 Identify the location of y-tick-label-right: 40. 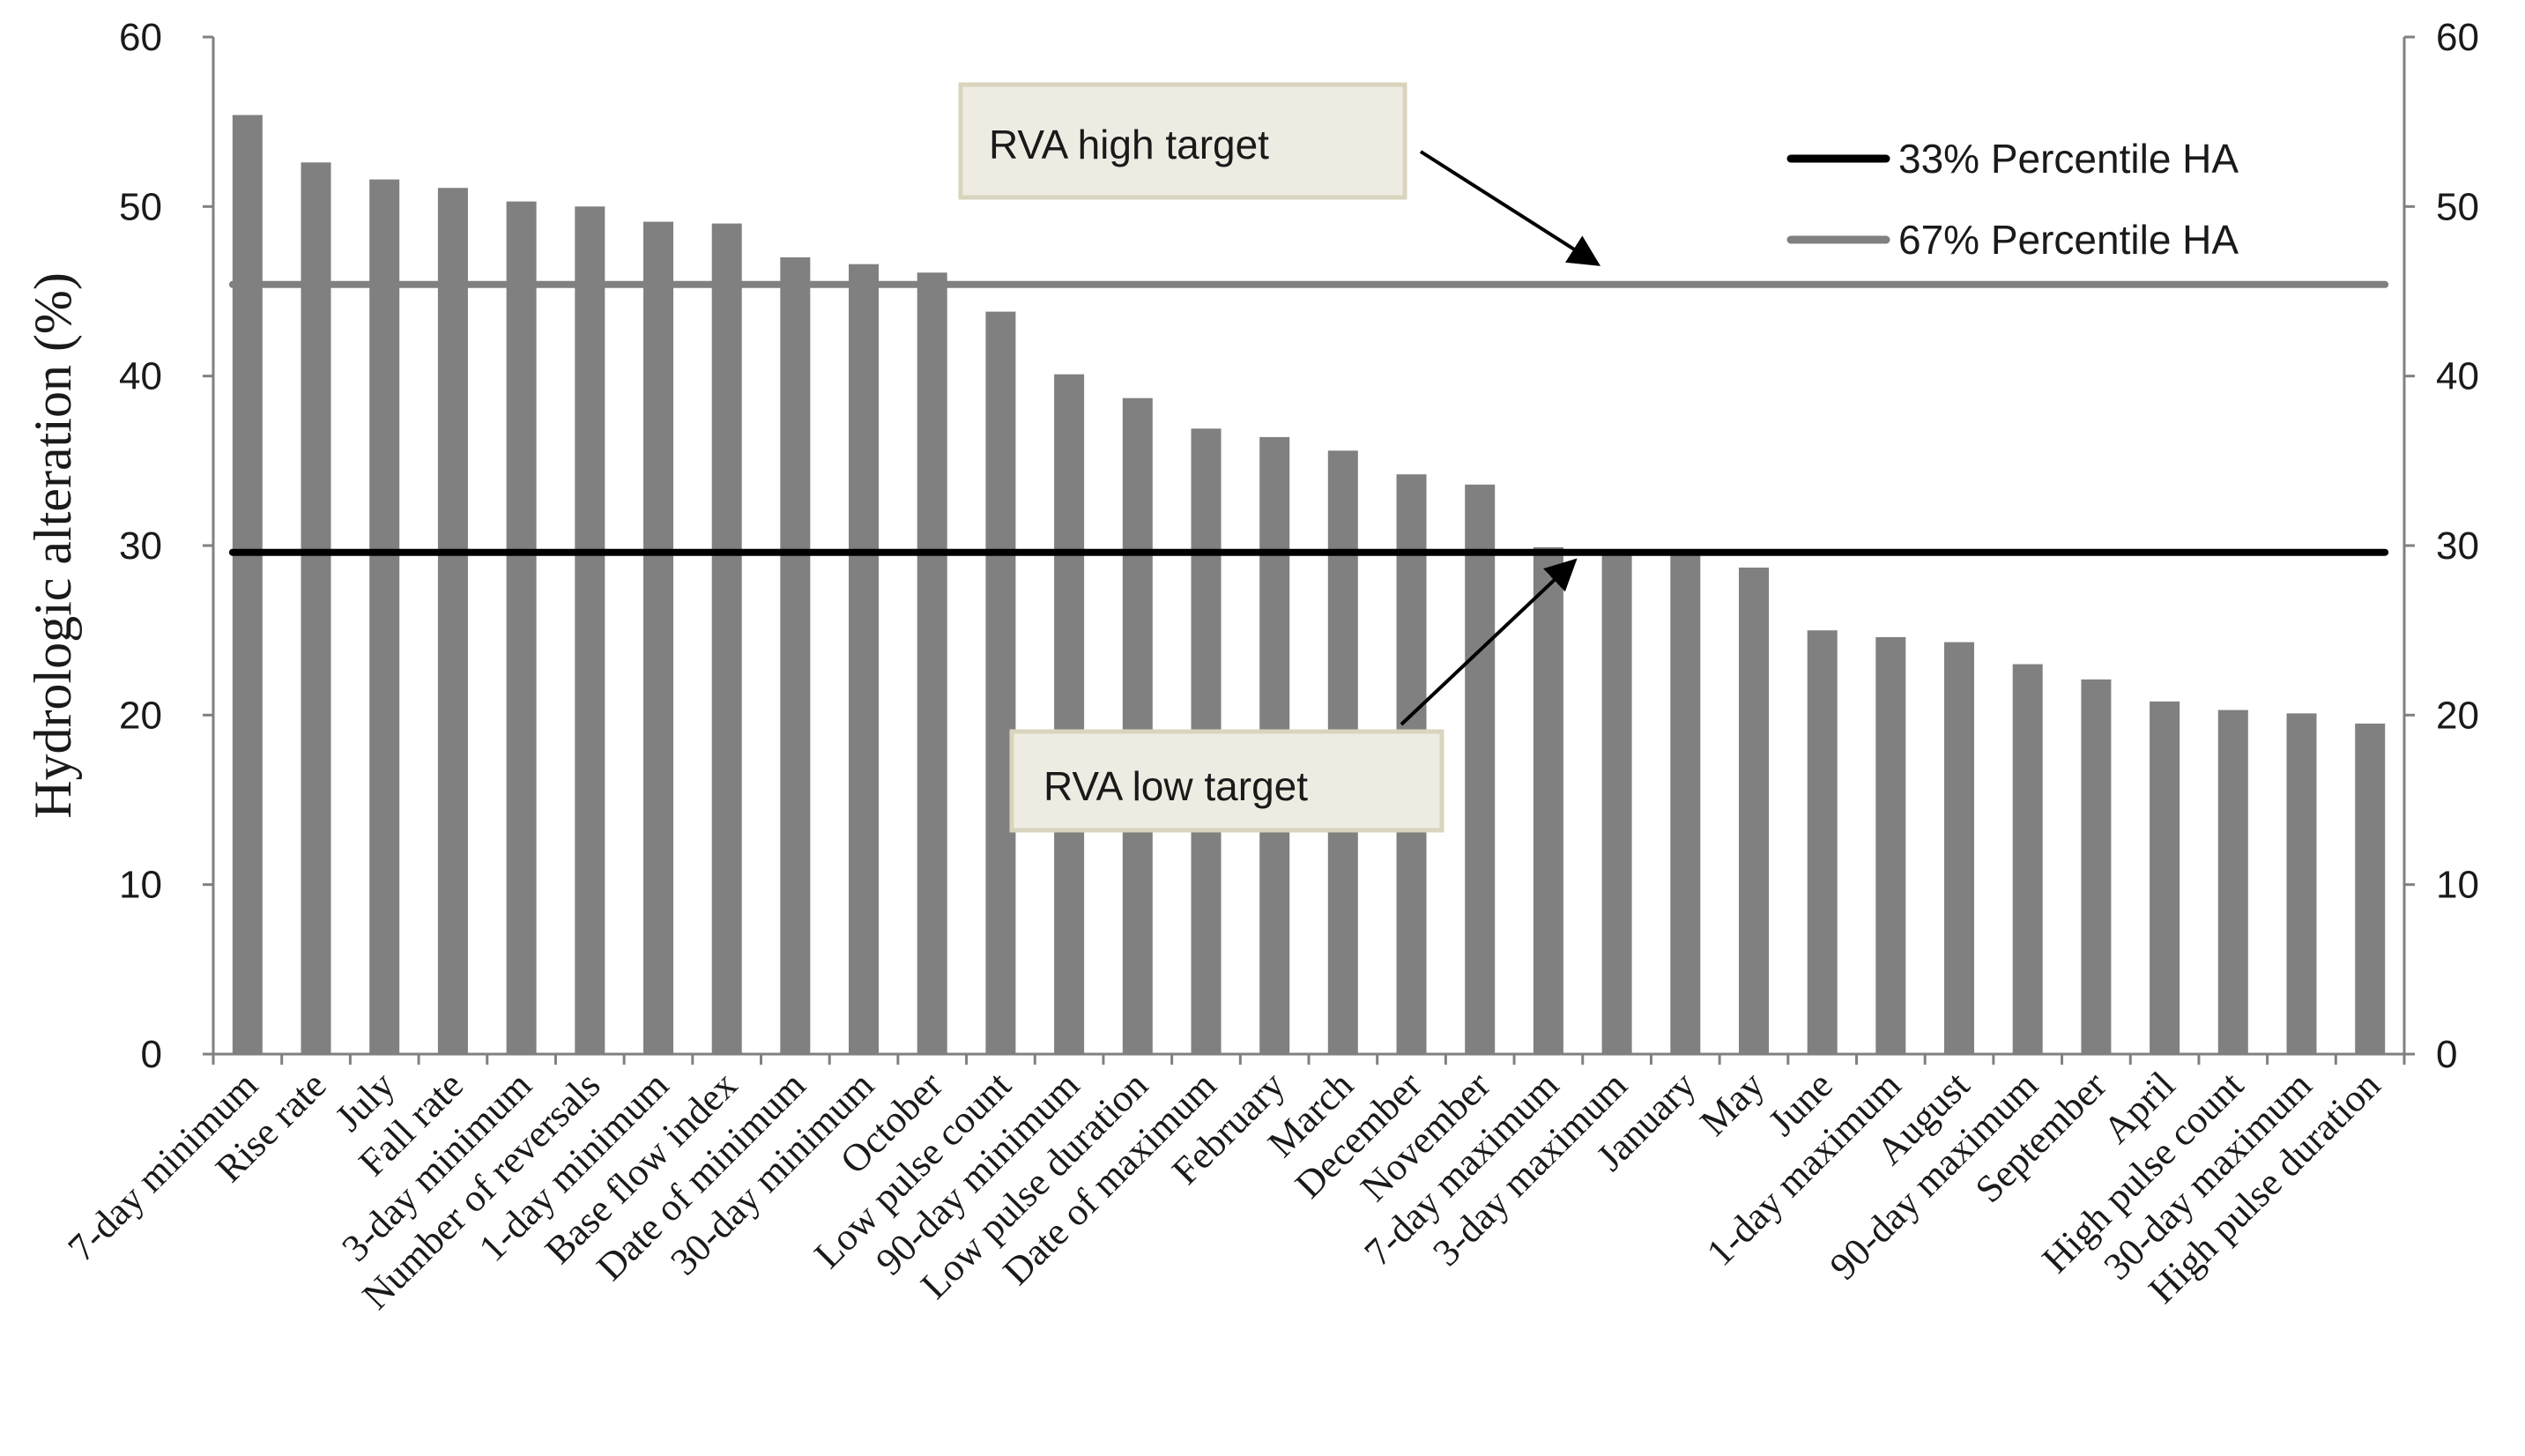
(2457, 376).